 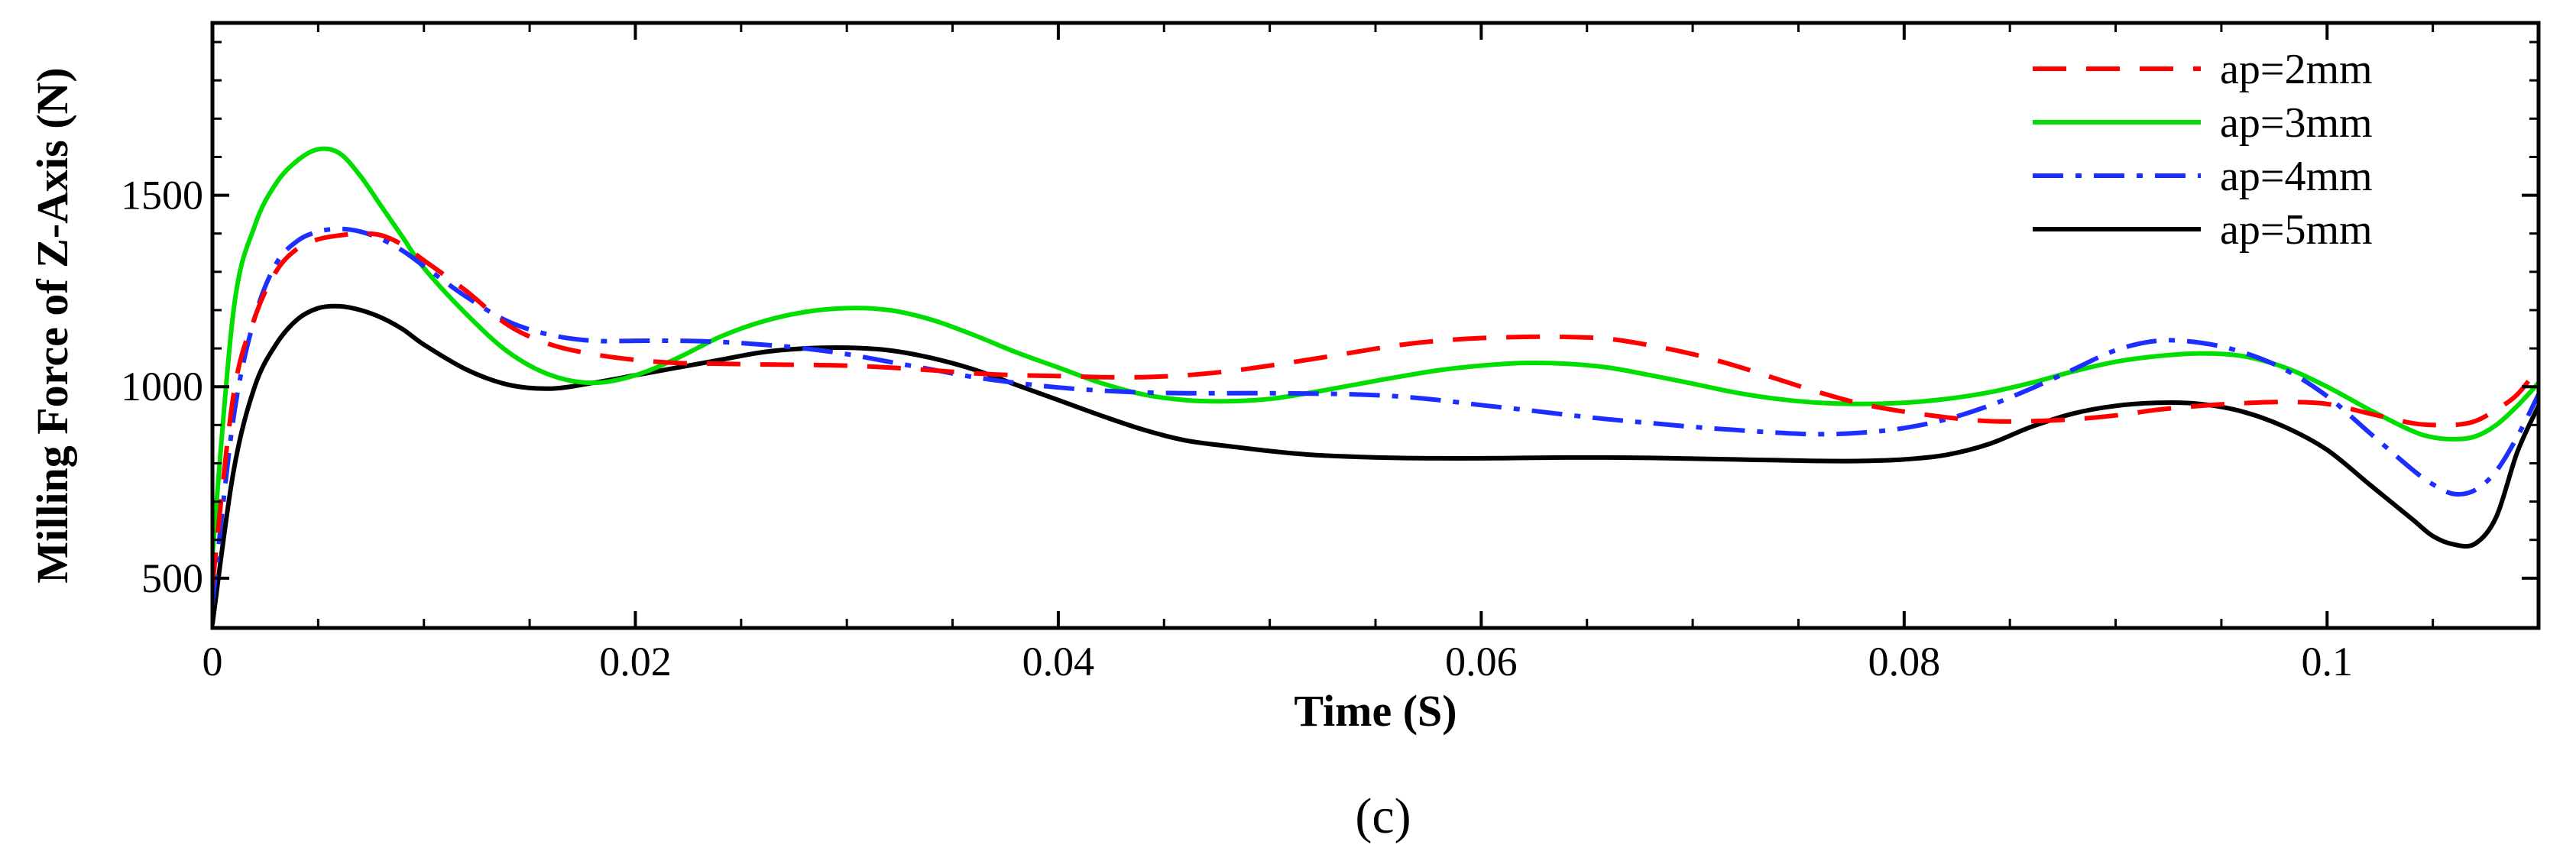 I want to click on panel-label: (c), so click(x=1383, y=816).